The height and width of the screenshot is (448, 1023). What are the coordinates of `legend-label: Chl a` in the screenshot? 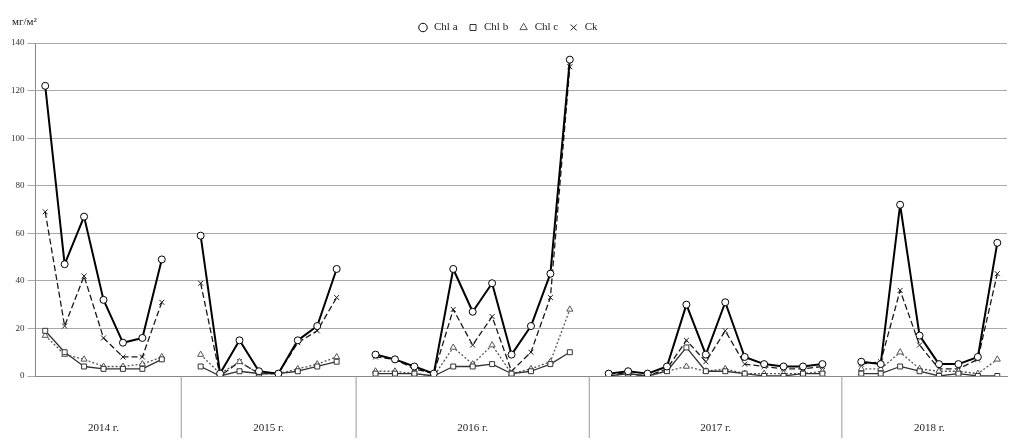 It's located at (445, 26).